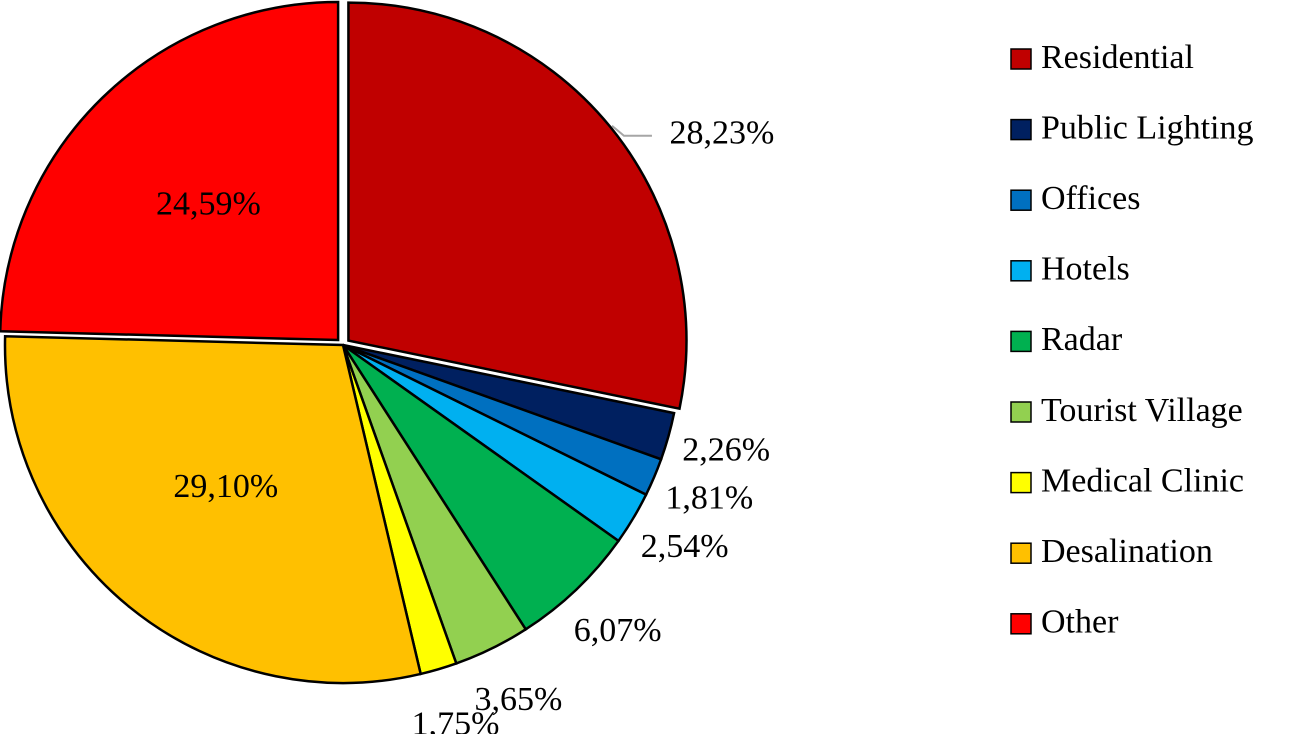 Image resolution: width=1300 pixels, height=734 pixels. I want to click on legend-label: Hotels, so click(1085, 269).